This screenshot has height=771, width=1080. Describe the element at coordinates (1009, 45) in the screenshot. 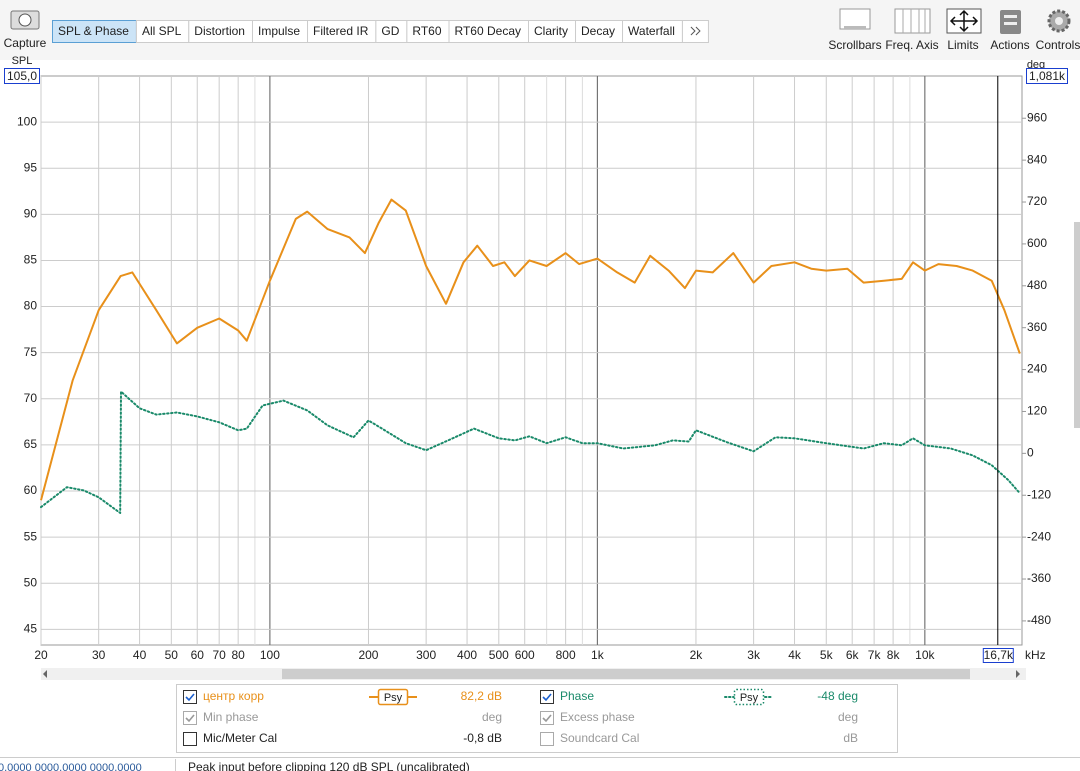

I see `tool-label: Actions` at that location.